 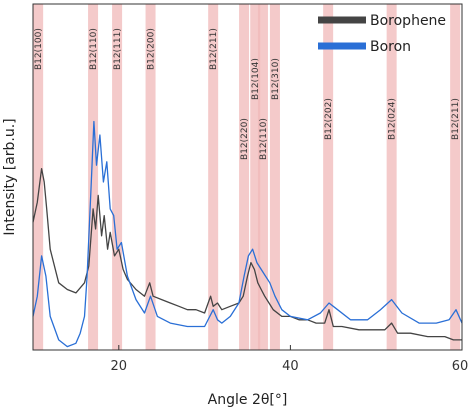 I want to click on legend: Borophene Boron, so click(x=382, y=34).